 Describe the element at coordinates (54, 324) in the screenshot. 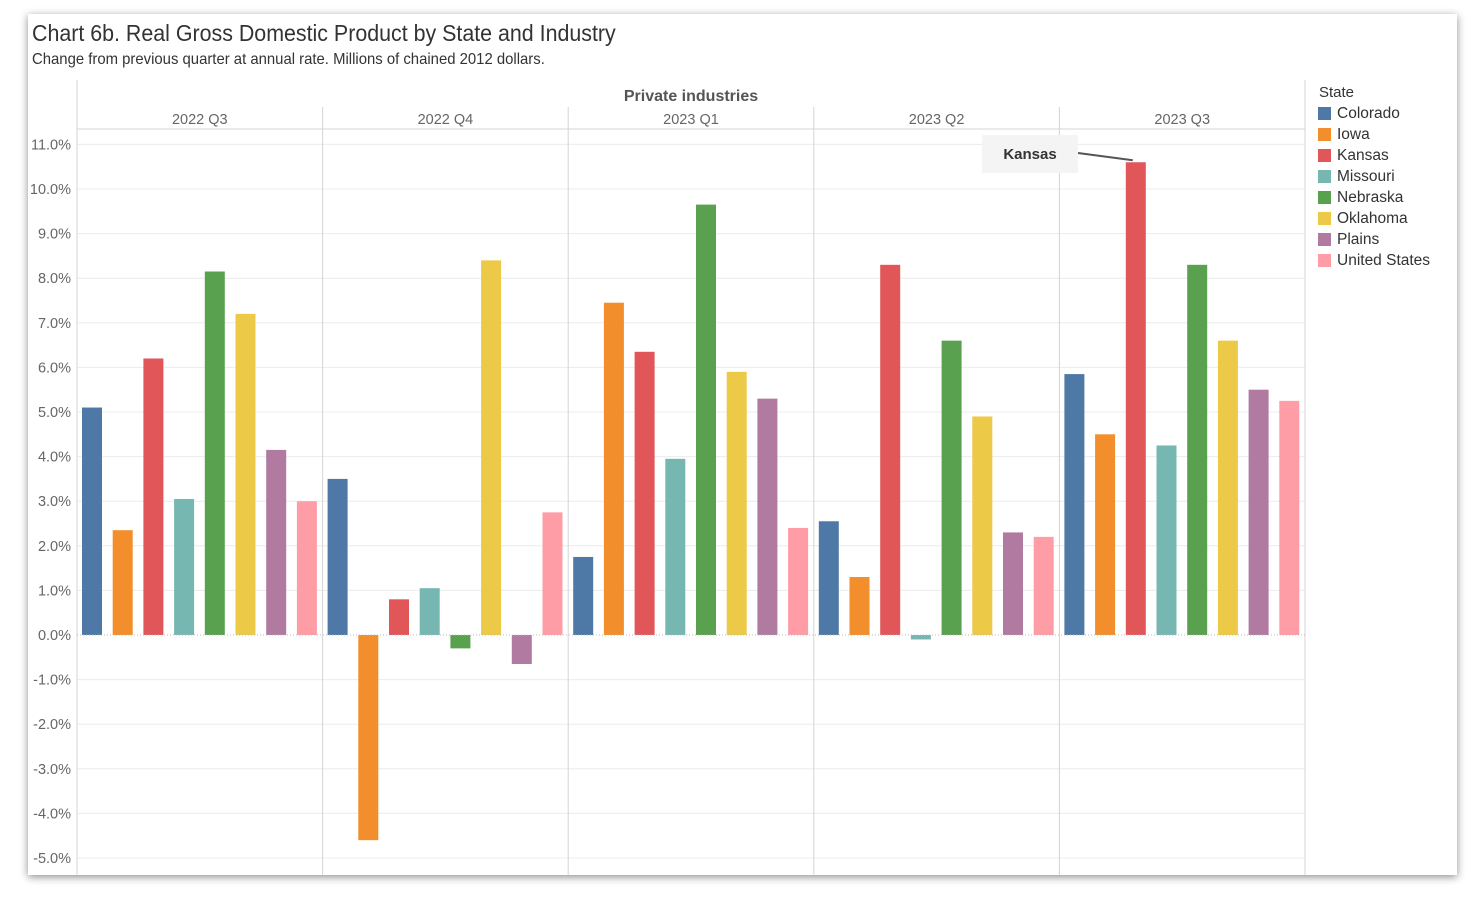

I see `y-tick-label: 7.0%` at that location.